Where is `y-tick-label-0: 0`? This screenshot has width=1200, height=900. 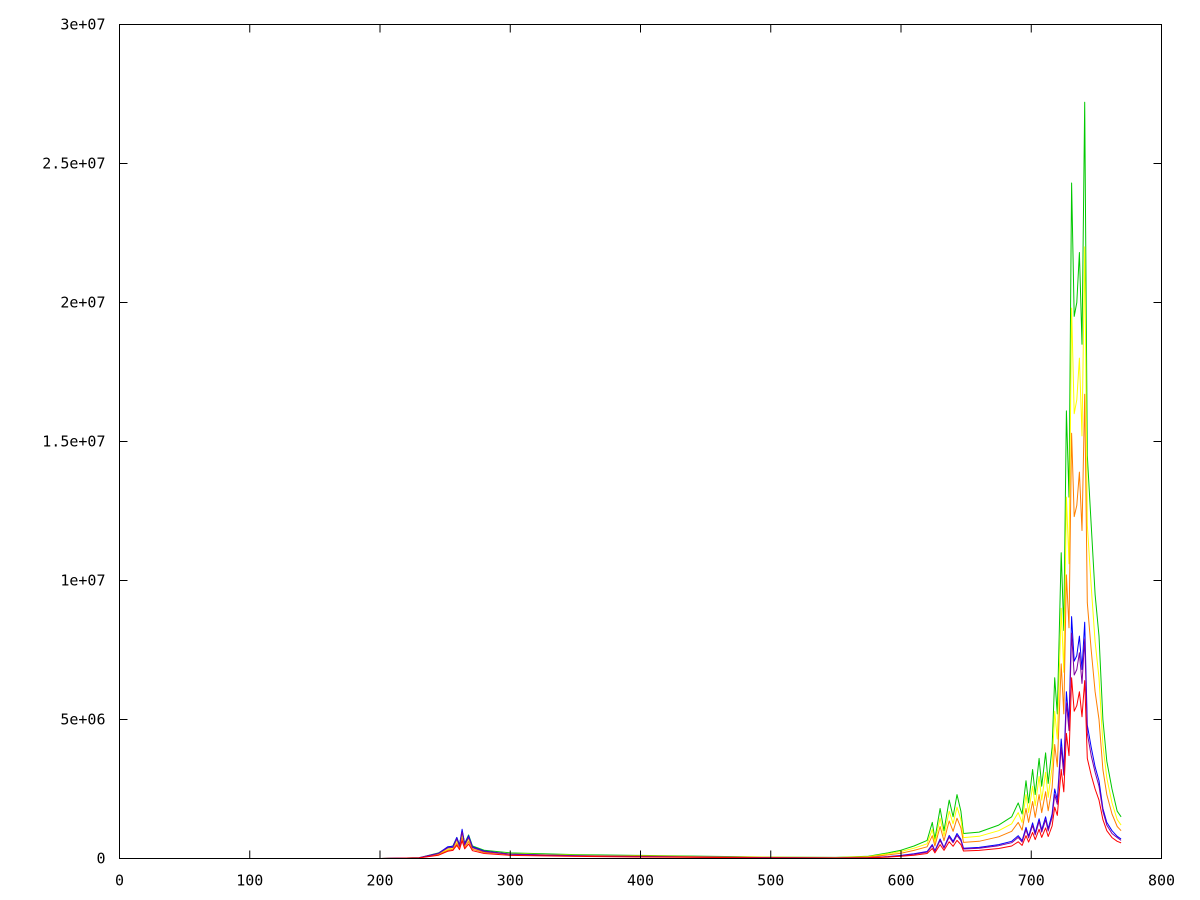
y-tick-label-0: 0 is located at coordinates (100, 859).